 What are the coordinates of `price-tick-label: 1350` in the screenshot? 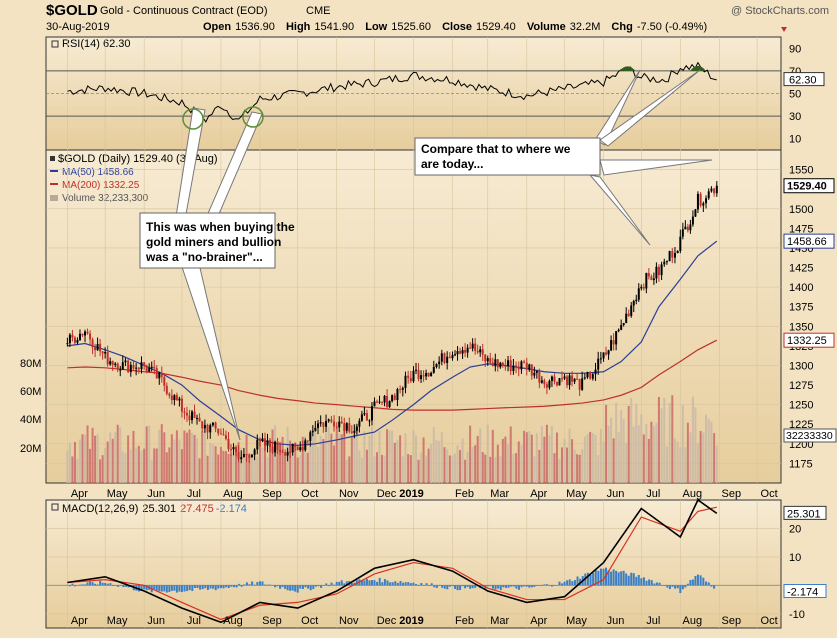 It's located at (801, 327).